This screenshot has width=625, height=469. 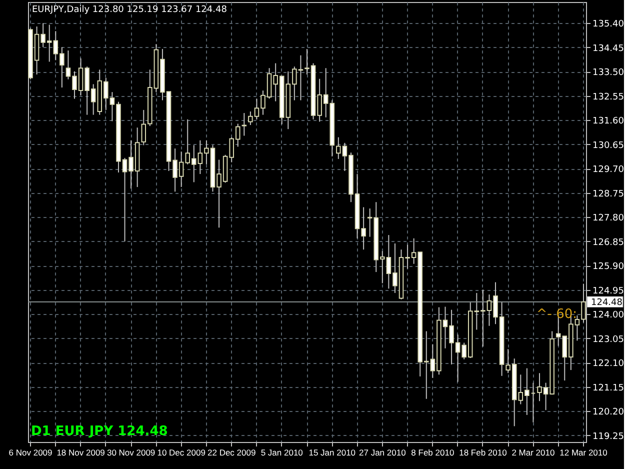 I want to click on y-tick-label: 135.40, so click(x=608, y=25).